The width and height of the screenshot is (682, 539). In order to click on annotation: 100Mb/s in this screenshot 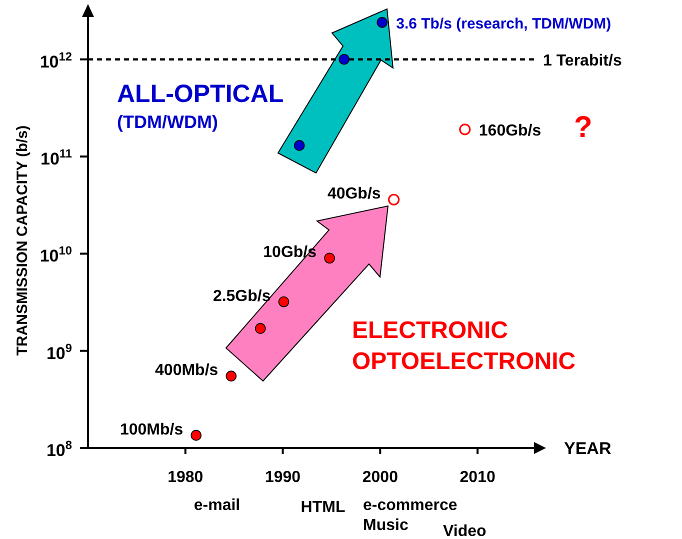, I will do `click(152, 429)`.